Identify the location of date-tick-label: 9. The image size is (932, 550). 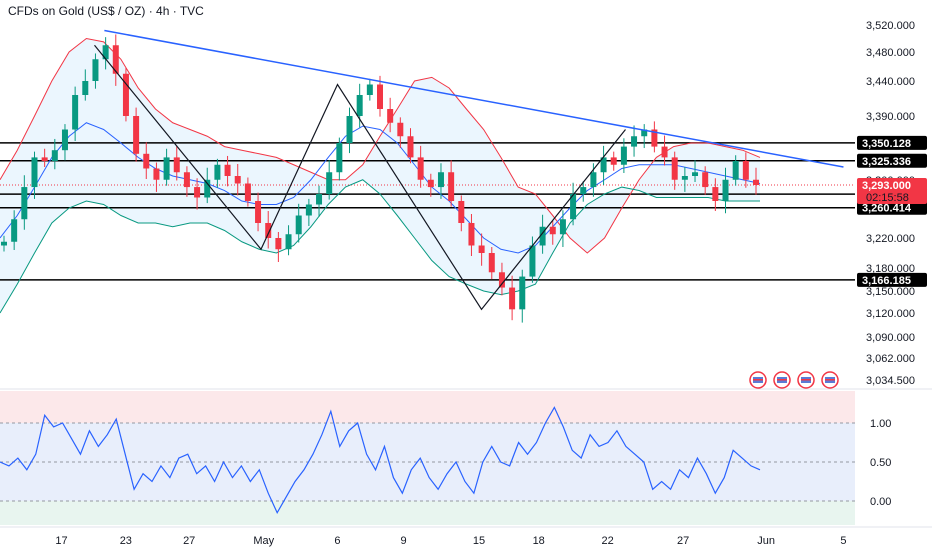
(403, 541).